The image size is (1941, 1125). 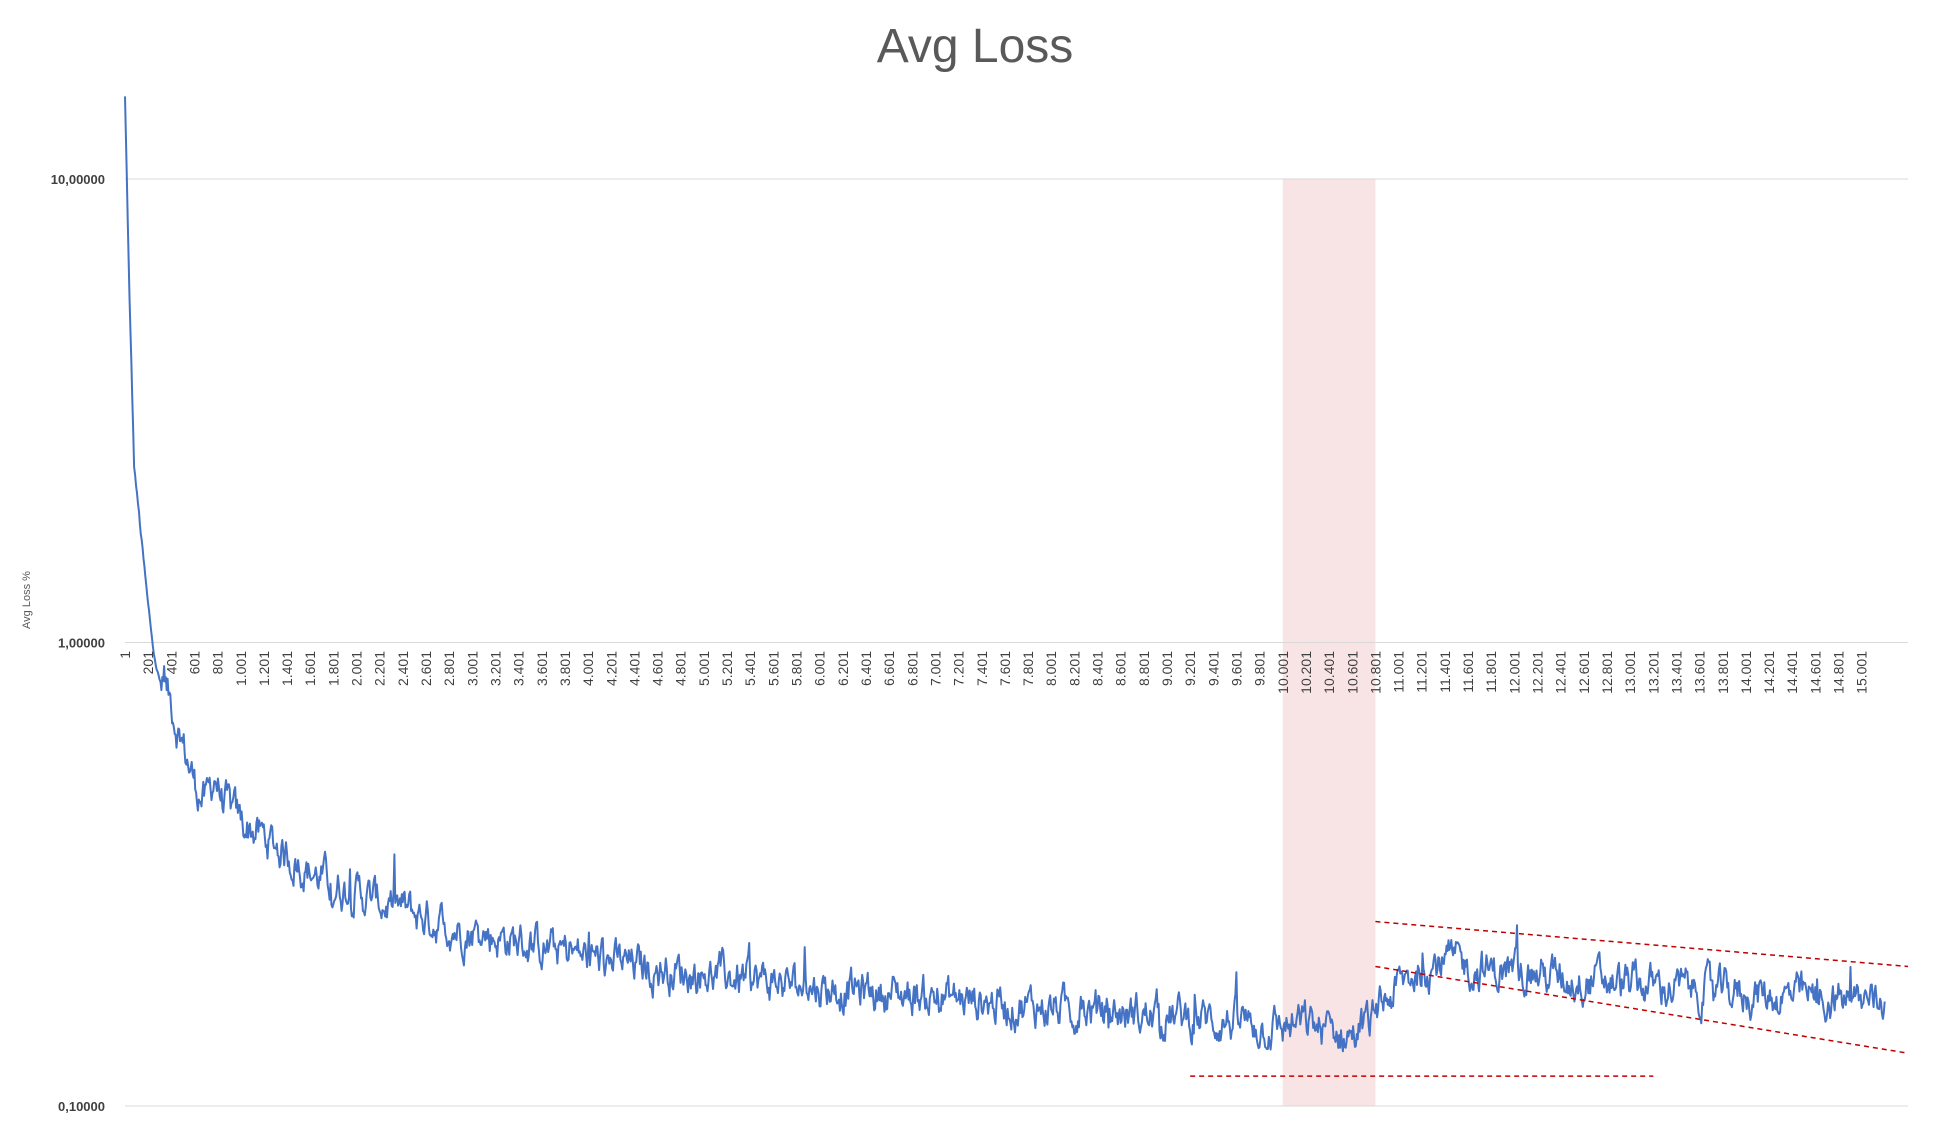 I want to click on x-tick-label: 4.201, so click(x=611, y=668).